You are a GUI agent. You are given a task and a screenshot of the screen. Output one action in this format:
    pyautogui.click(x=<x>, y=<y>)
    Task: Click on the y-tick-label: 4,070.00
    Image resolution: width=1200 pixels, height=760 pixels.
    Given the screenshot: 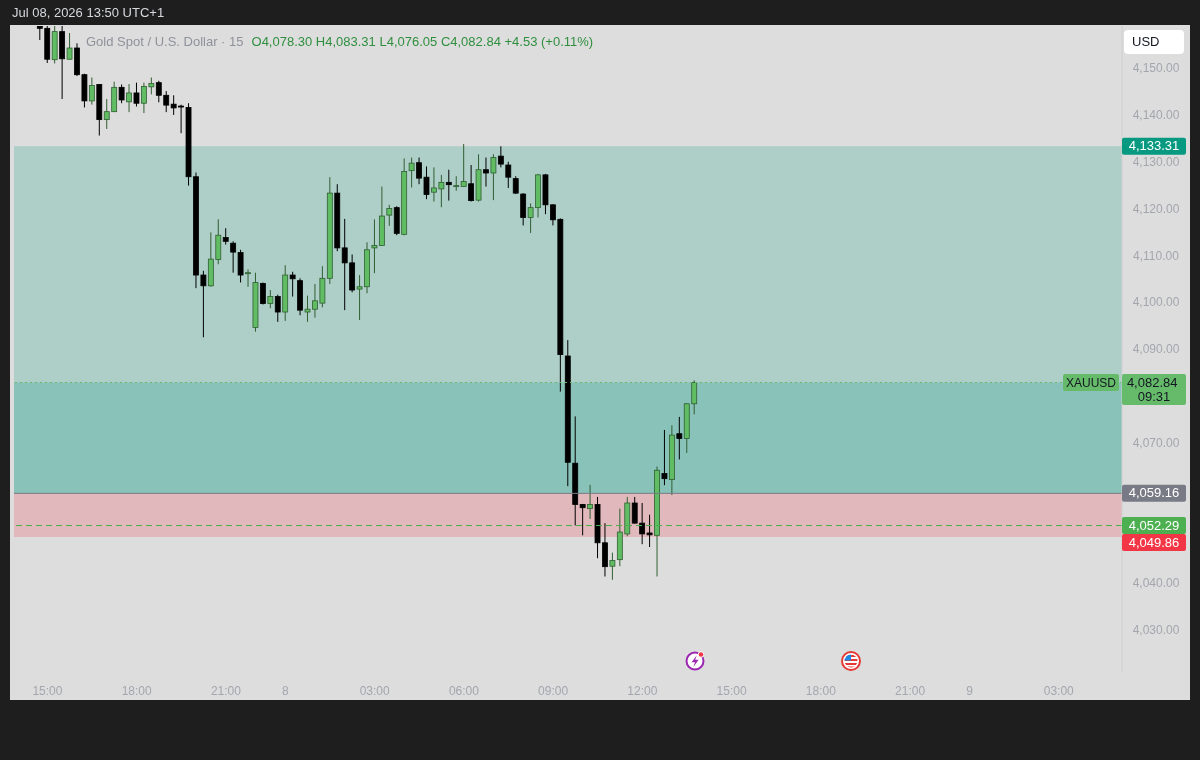 What is the action you would take?
    pyautogui.click(x=1156, y=442)
    